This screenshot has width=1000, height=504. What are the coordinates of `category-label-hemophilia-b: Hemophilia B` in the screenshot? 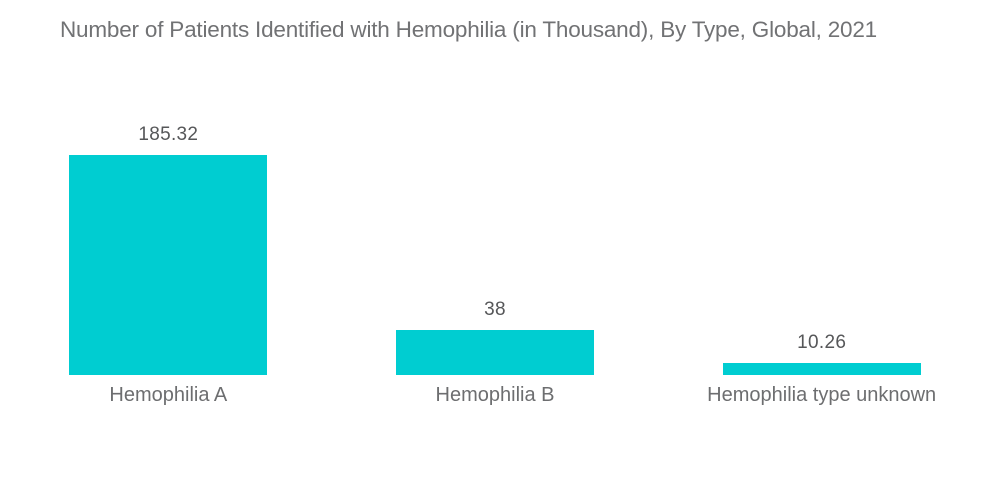 It's located at (495, 395).